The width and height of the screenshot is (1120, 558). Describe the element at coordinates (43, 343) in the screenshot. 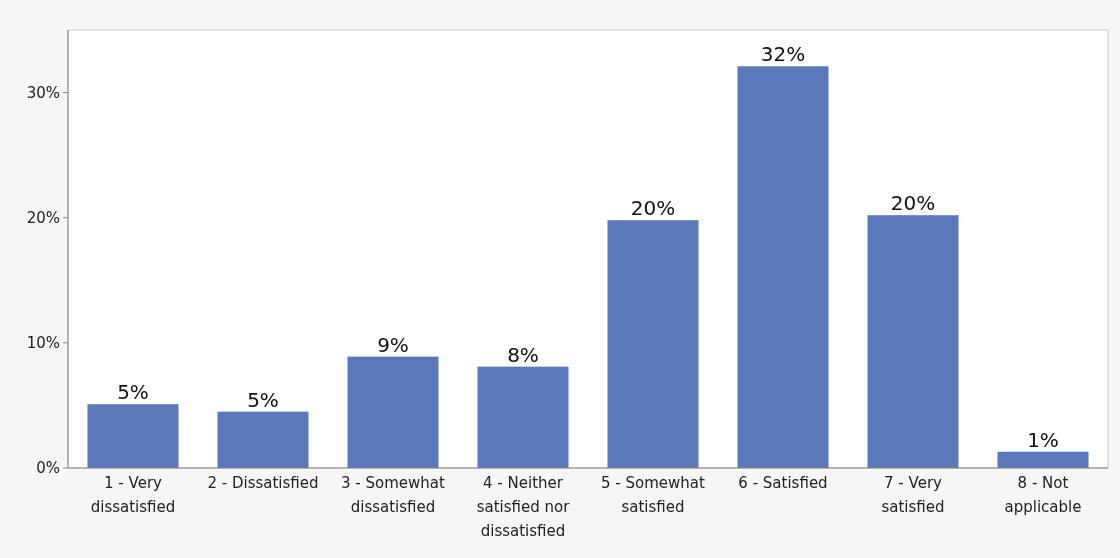

I see `y-tick-label: 10%` at that location.